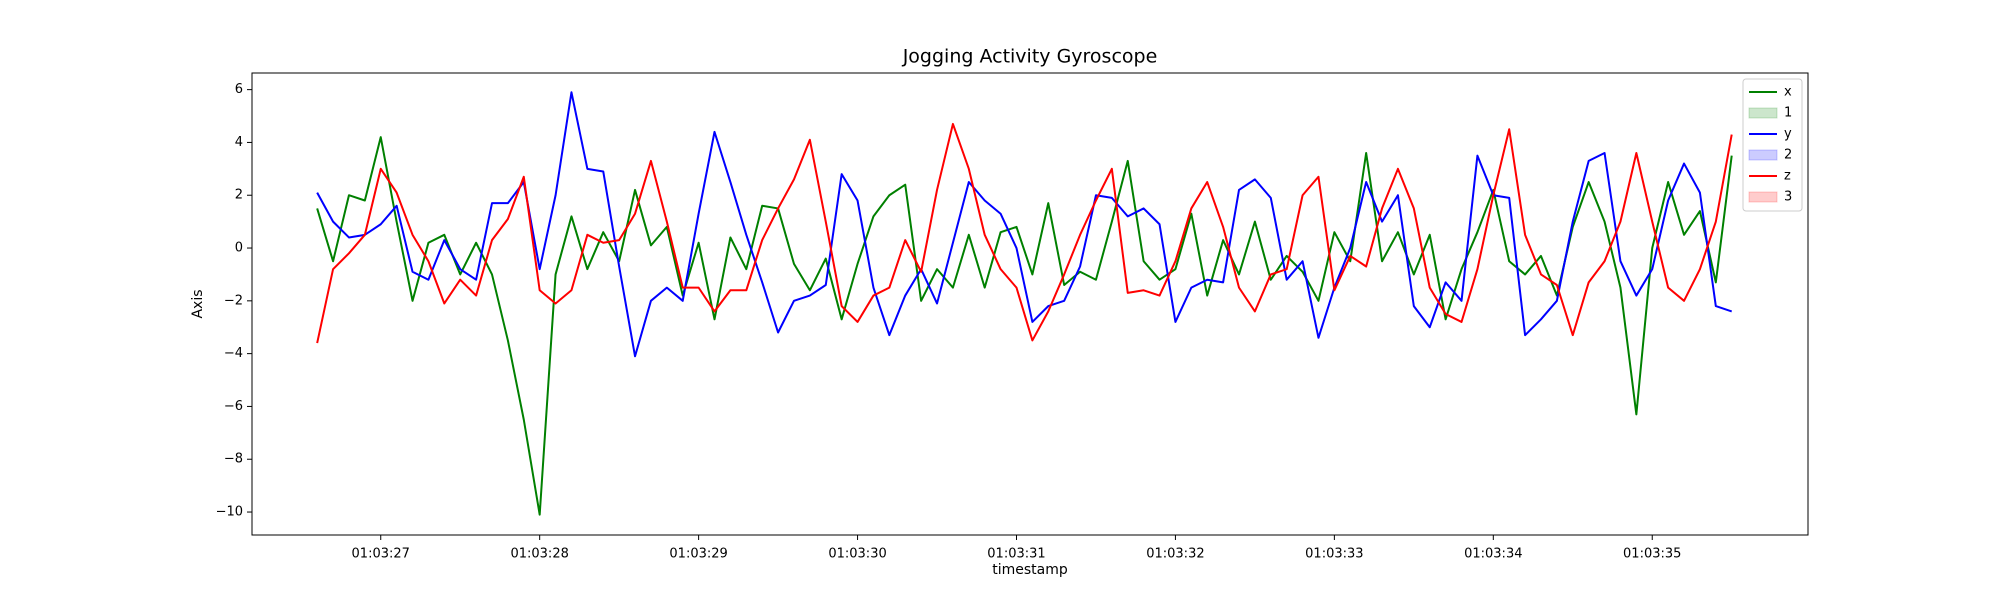 This screenshot has width=2000, height=600. I want to click on x-tick-label: 01:03:32, so click(1175, 554).